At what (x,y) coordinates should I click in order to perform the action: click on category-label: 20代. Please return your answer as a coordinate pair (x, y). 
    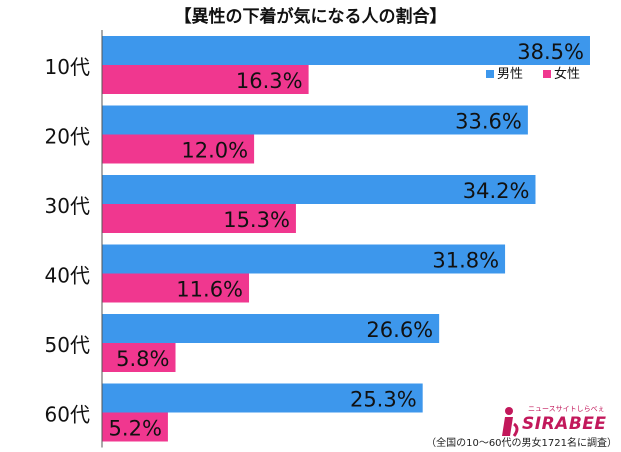
    Looking at the image, I should click on (67, 137).